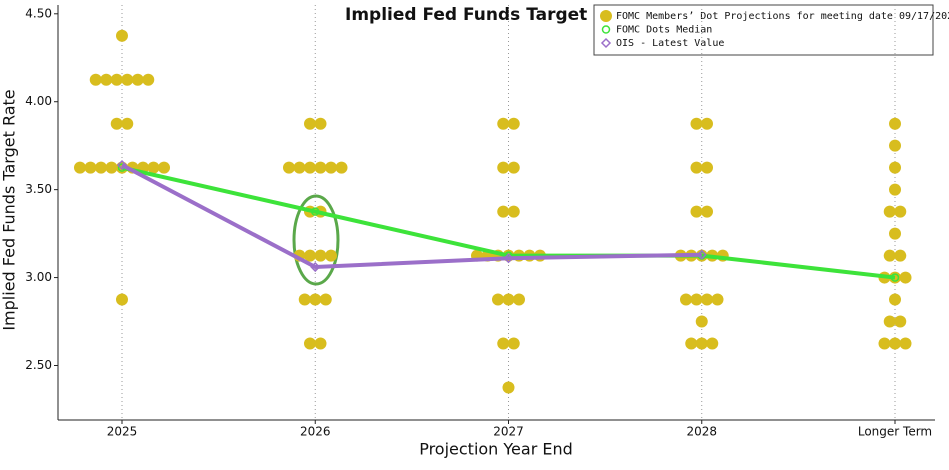 This screenshot has width=949, height=470. Describe the element at coordinates (701, 432) in the screenshot. I see `x-tick-label: 2028` at that location.